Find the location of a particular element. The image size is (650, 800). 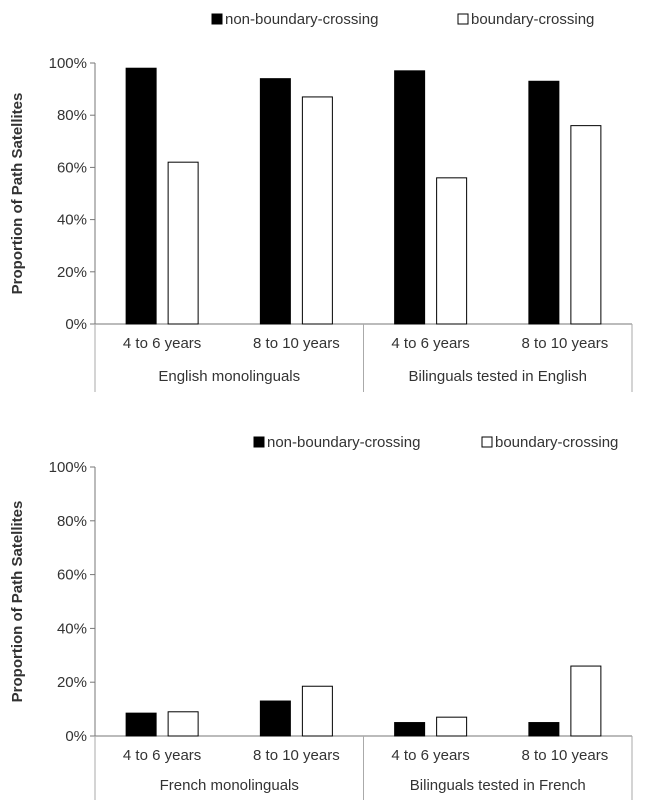

group-label: English monolinguals is located at coordinates (229, 376).